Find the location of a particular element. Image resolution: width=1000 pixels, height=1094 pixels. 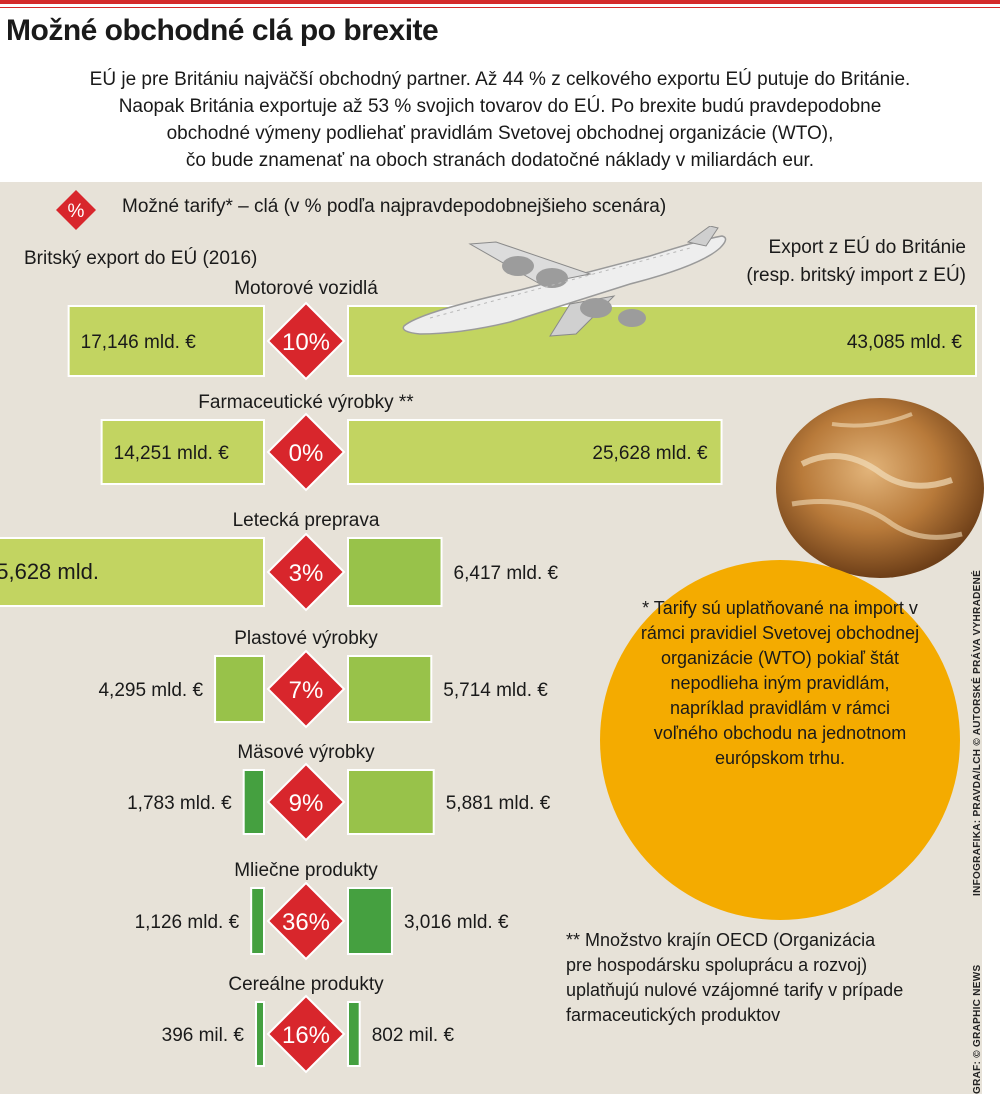

uk-export-value: 14,251 mld. € is located at coordinates (172, 453).